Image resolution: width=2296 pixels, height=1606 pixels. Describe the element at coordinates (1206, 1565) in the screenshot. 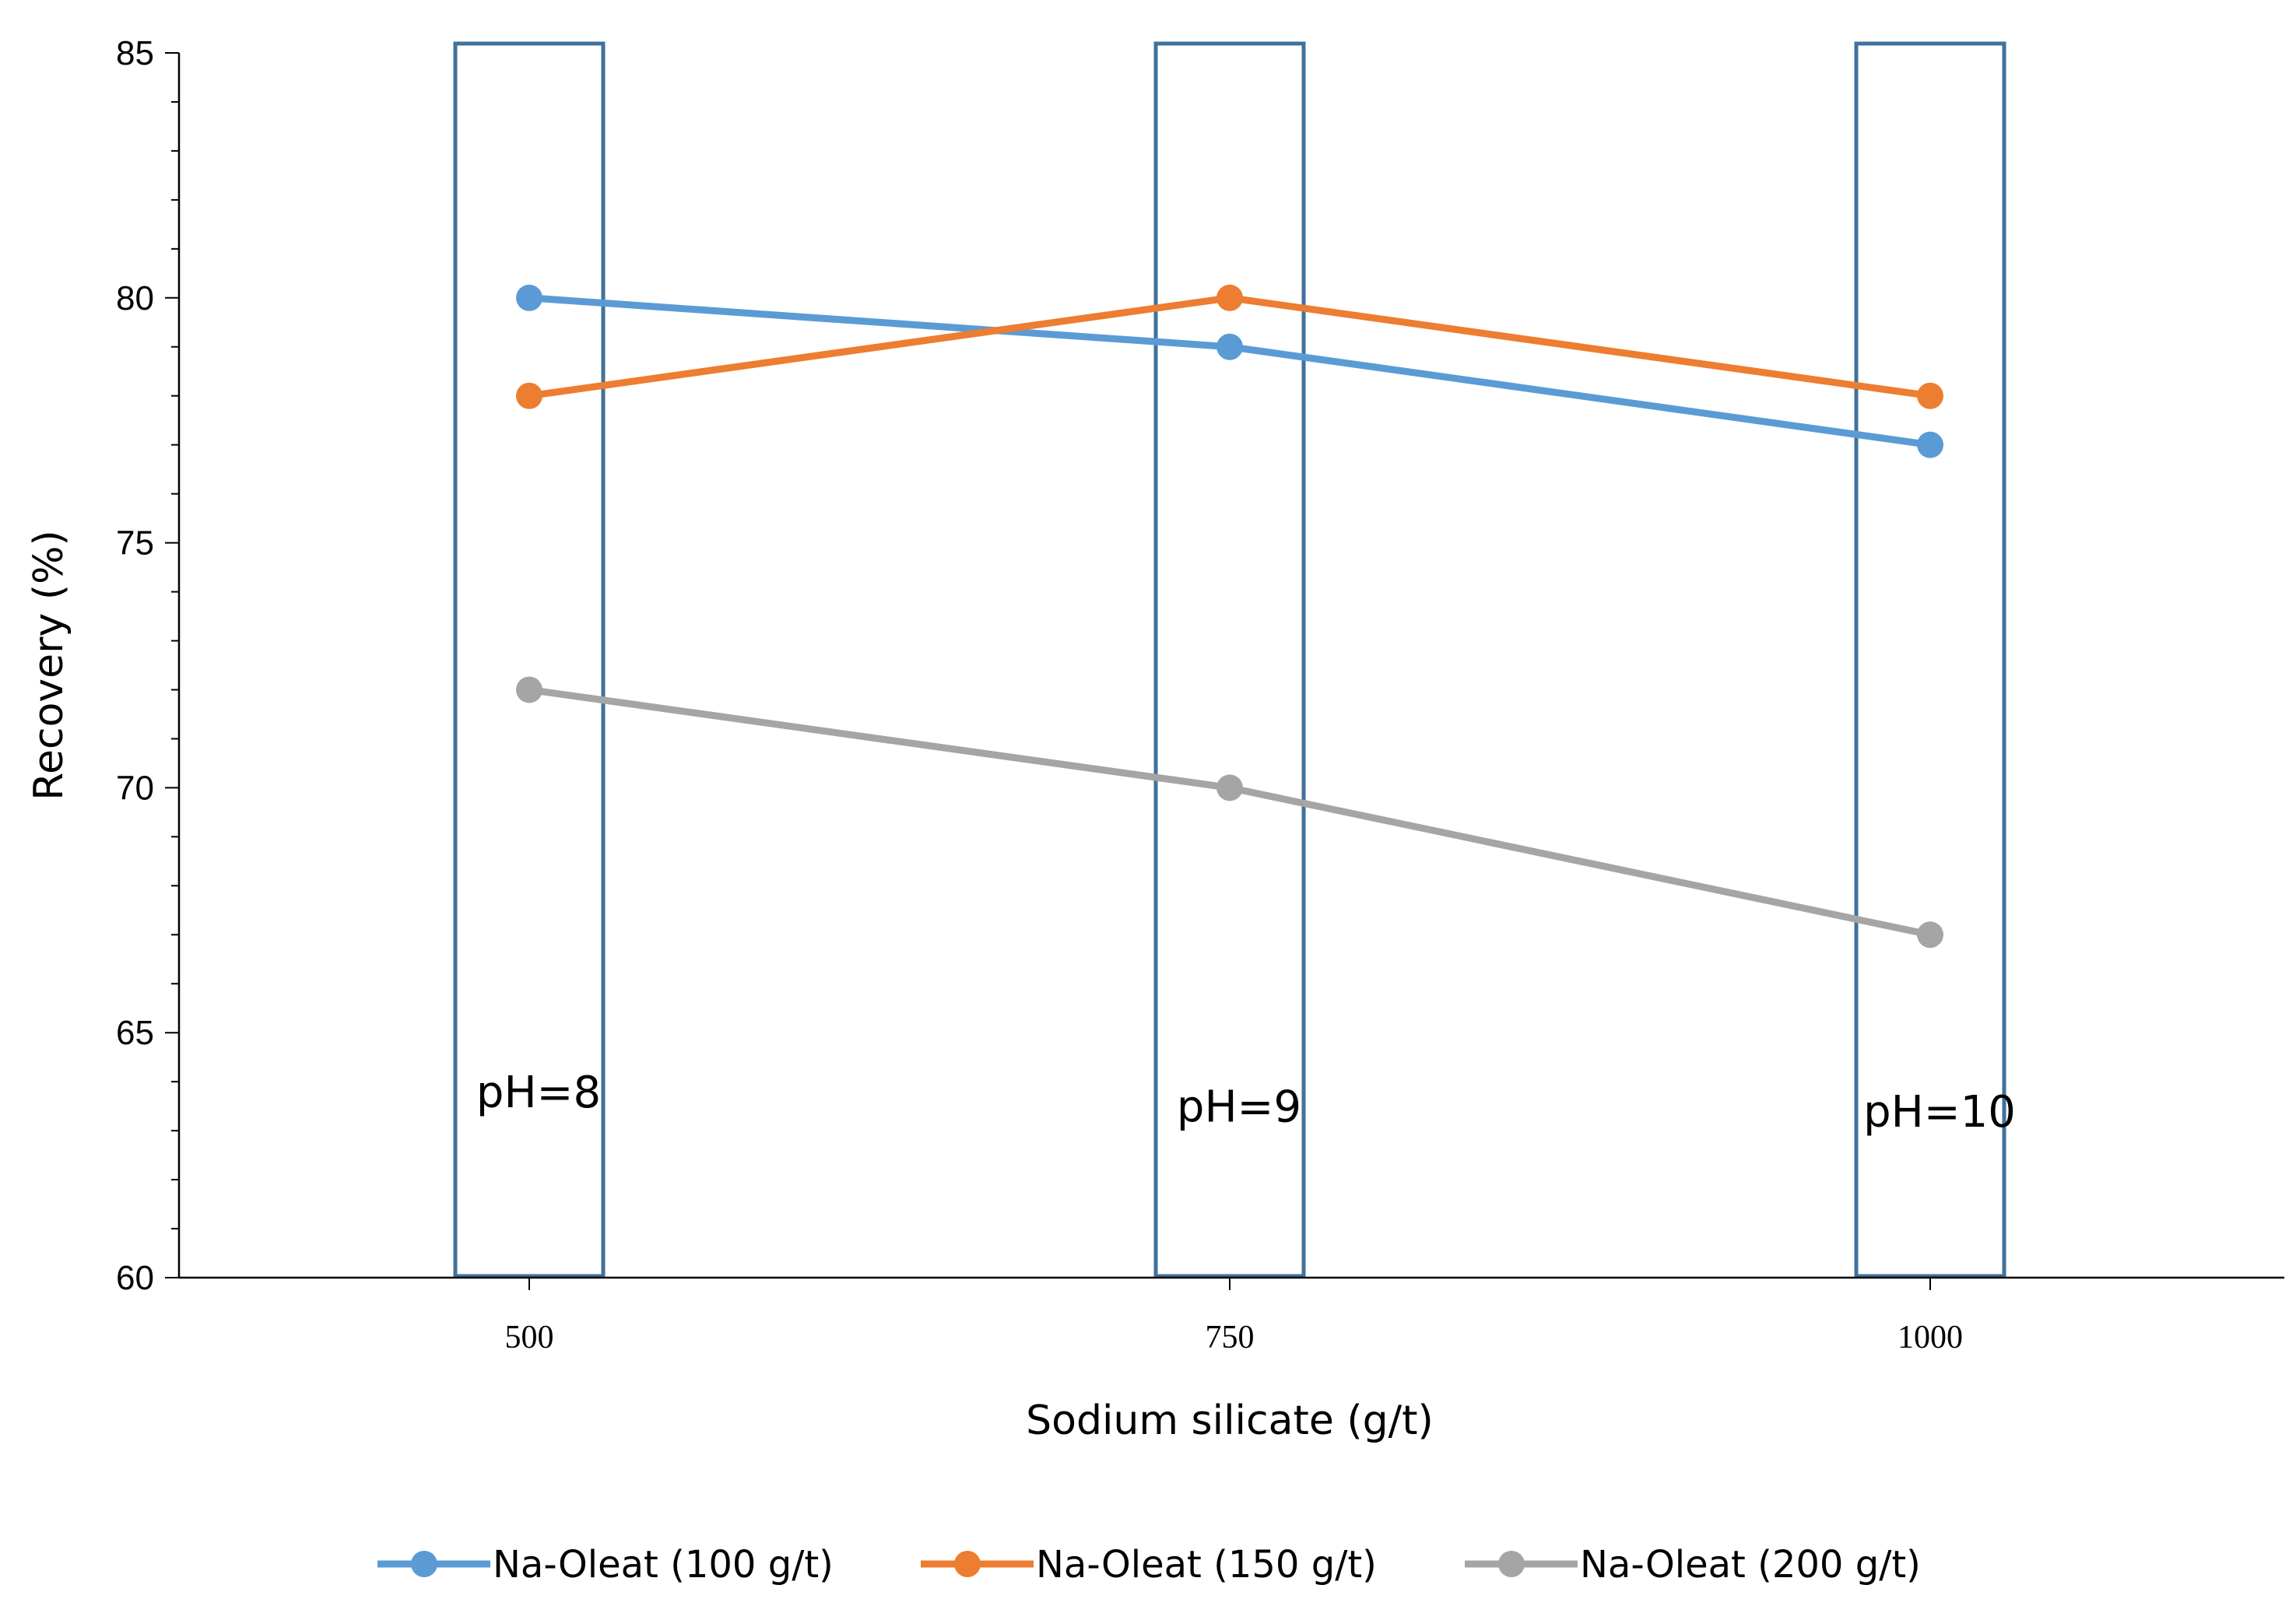

I see `legend-label: Na-Oleat (150 g/t)` at that location.